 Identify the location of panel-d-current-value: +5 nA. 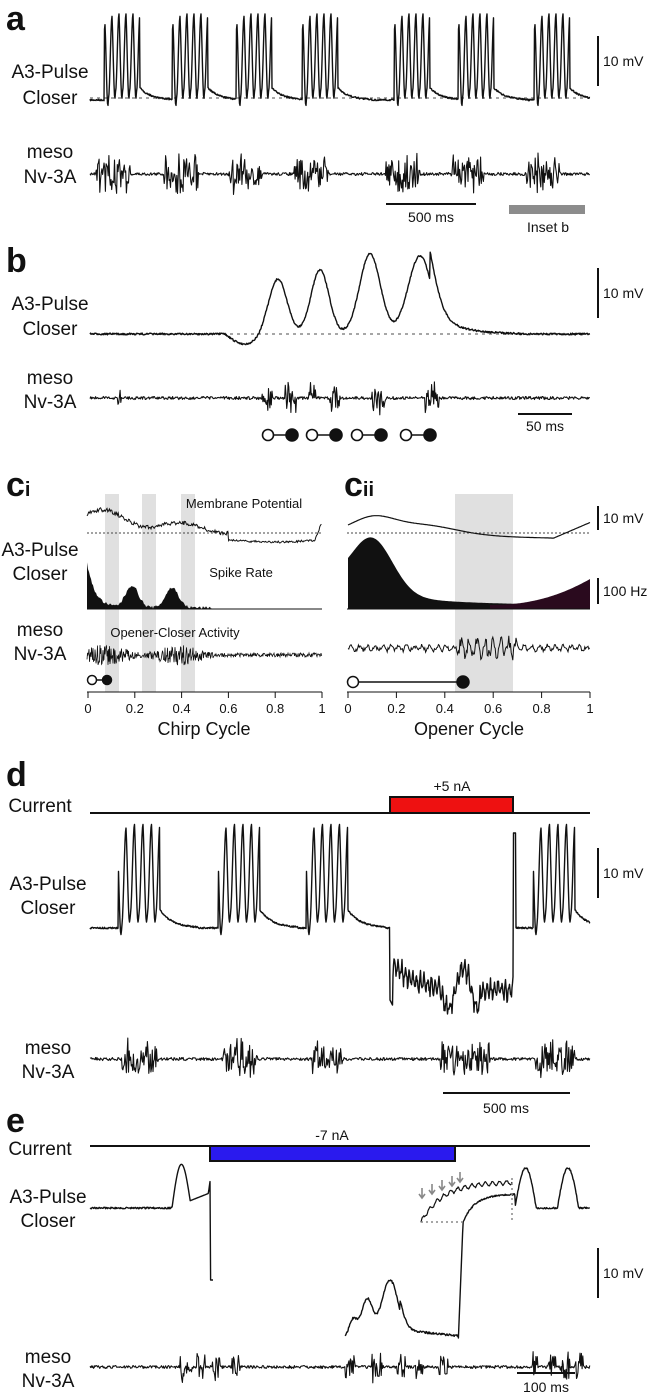
(453, 786).